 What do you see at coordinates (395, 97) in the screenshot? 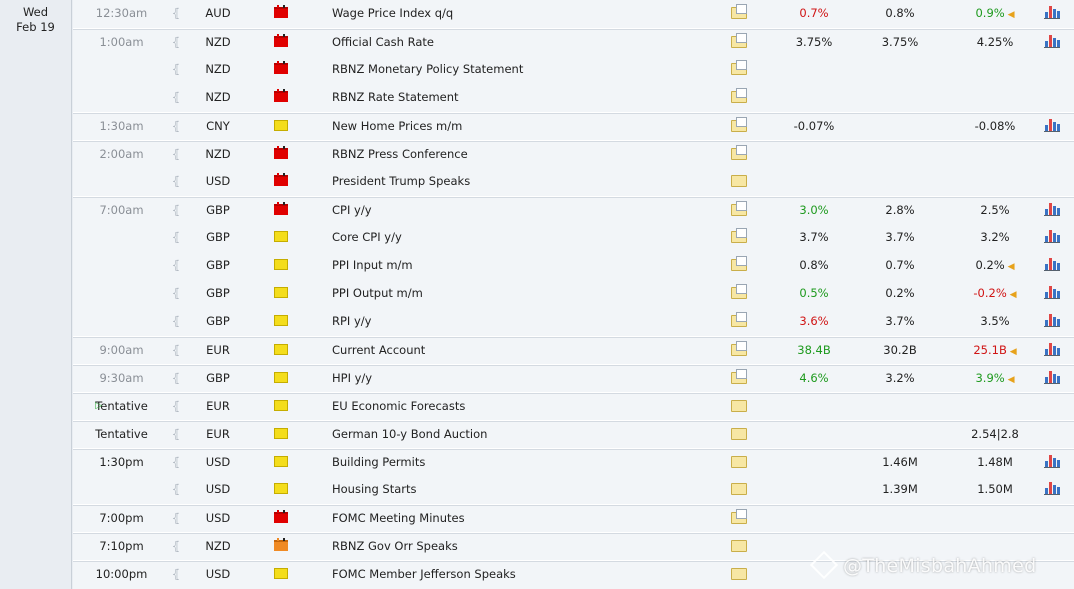
I see `event-title: RBNZ Rate Statement` at bounding box center [395, 97].